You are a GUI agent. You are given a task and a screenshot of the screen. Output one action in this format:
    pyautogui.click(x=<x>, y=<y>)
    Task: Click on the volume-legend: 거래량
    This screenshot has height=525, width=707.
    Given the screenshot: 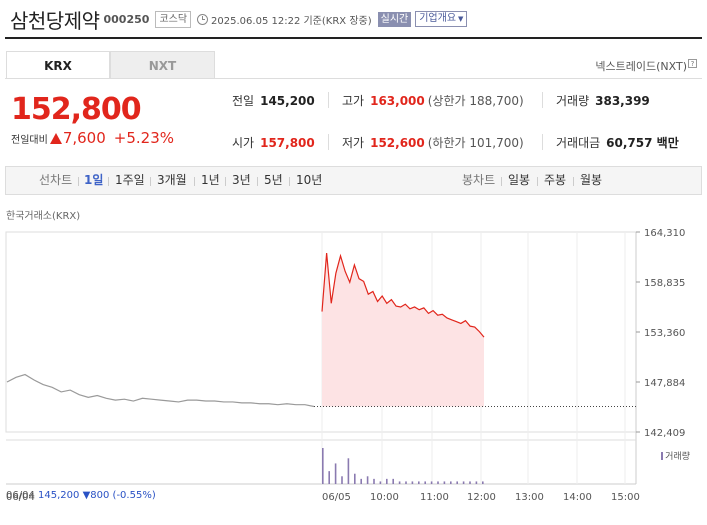 What is the action you would take?
    pyautogui.click(x=675, y=455)
    